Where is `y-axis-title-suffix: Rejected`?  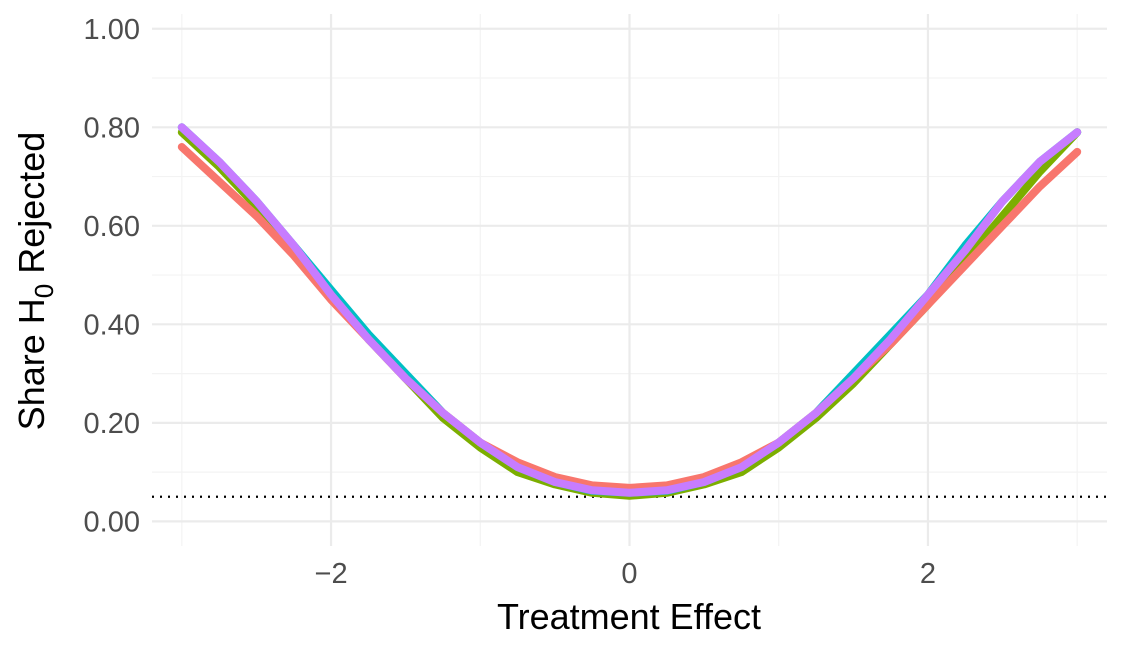
y-axis-title-suffix: Rejected is located at coordinates (31, 208).